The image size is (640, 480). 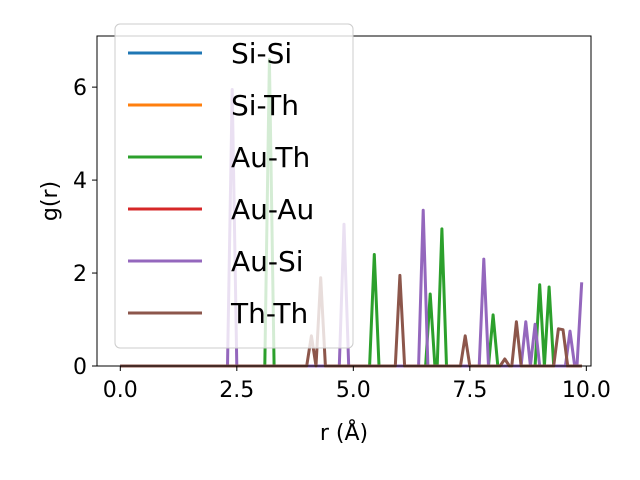 What do you see at coordinates (80, 367) in the screenshot?
I see `y-tick-label: 0` at bounding box center [80, 367].